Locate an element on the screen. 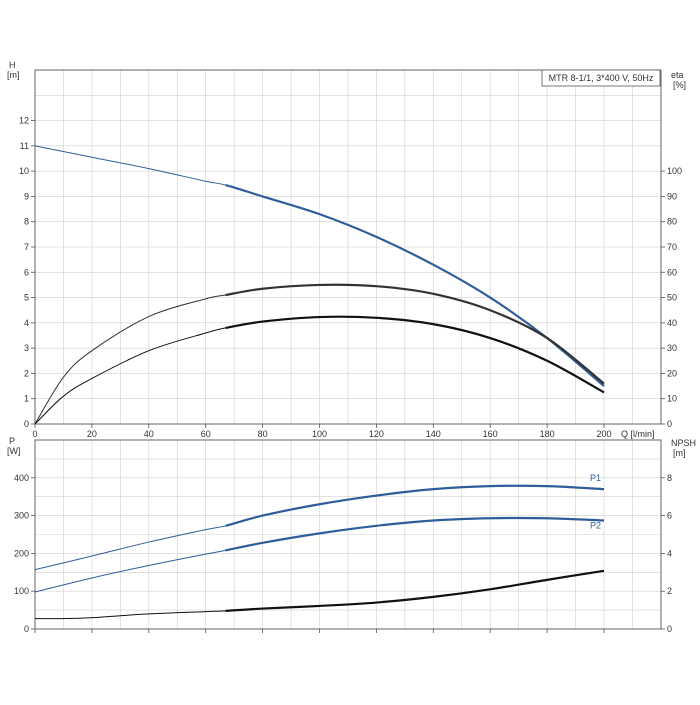 The image size is (700, 705). y-left-tick-label: 10 is located at coordinates (24, 171).